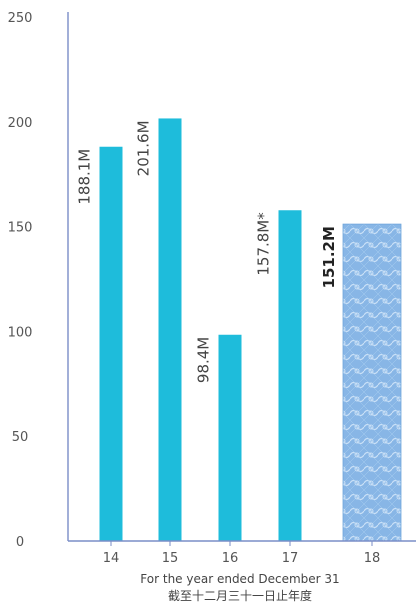  Describe the element at coordinates (264, 244) in the screenshot. I see `bar-value-label: 157.8M*` at that location.